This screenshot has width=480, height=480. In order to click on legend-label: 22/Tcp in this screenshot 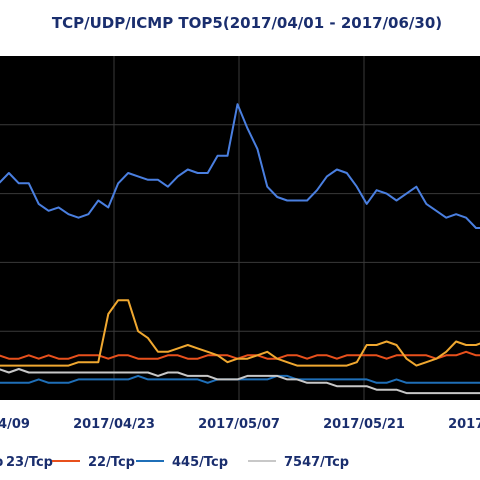, I will do `click(111, 462)`.